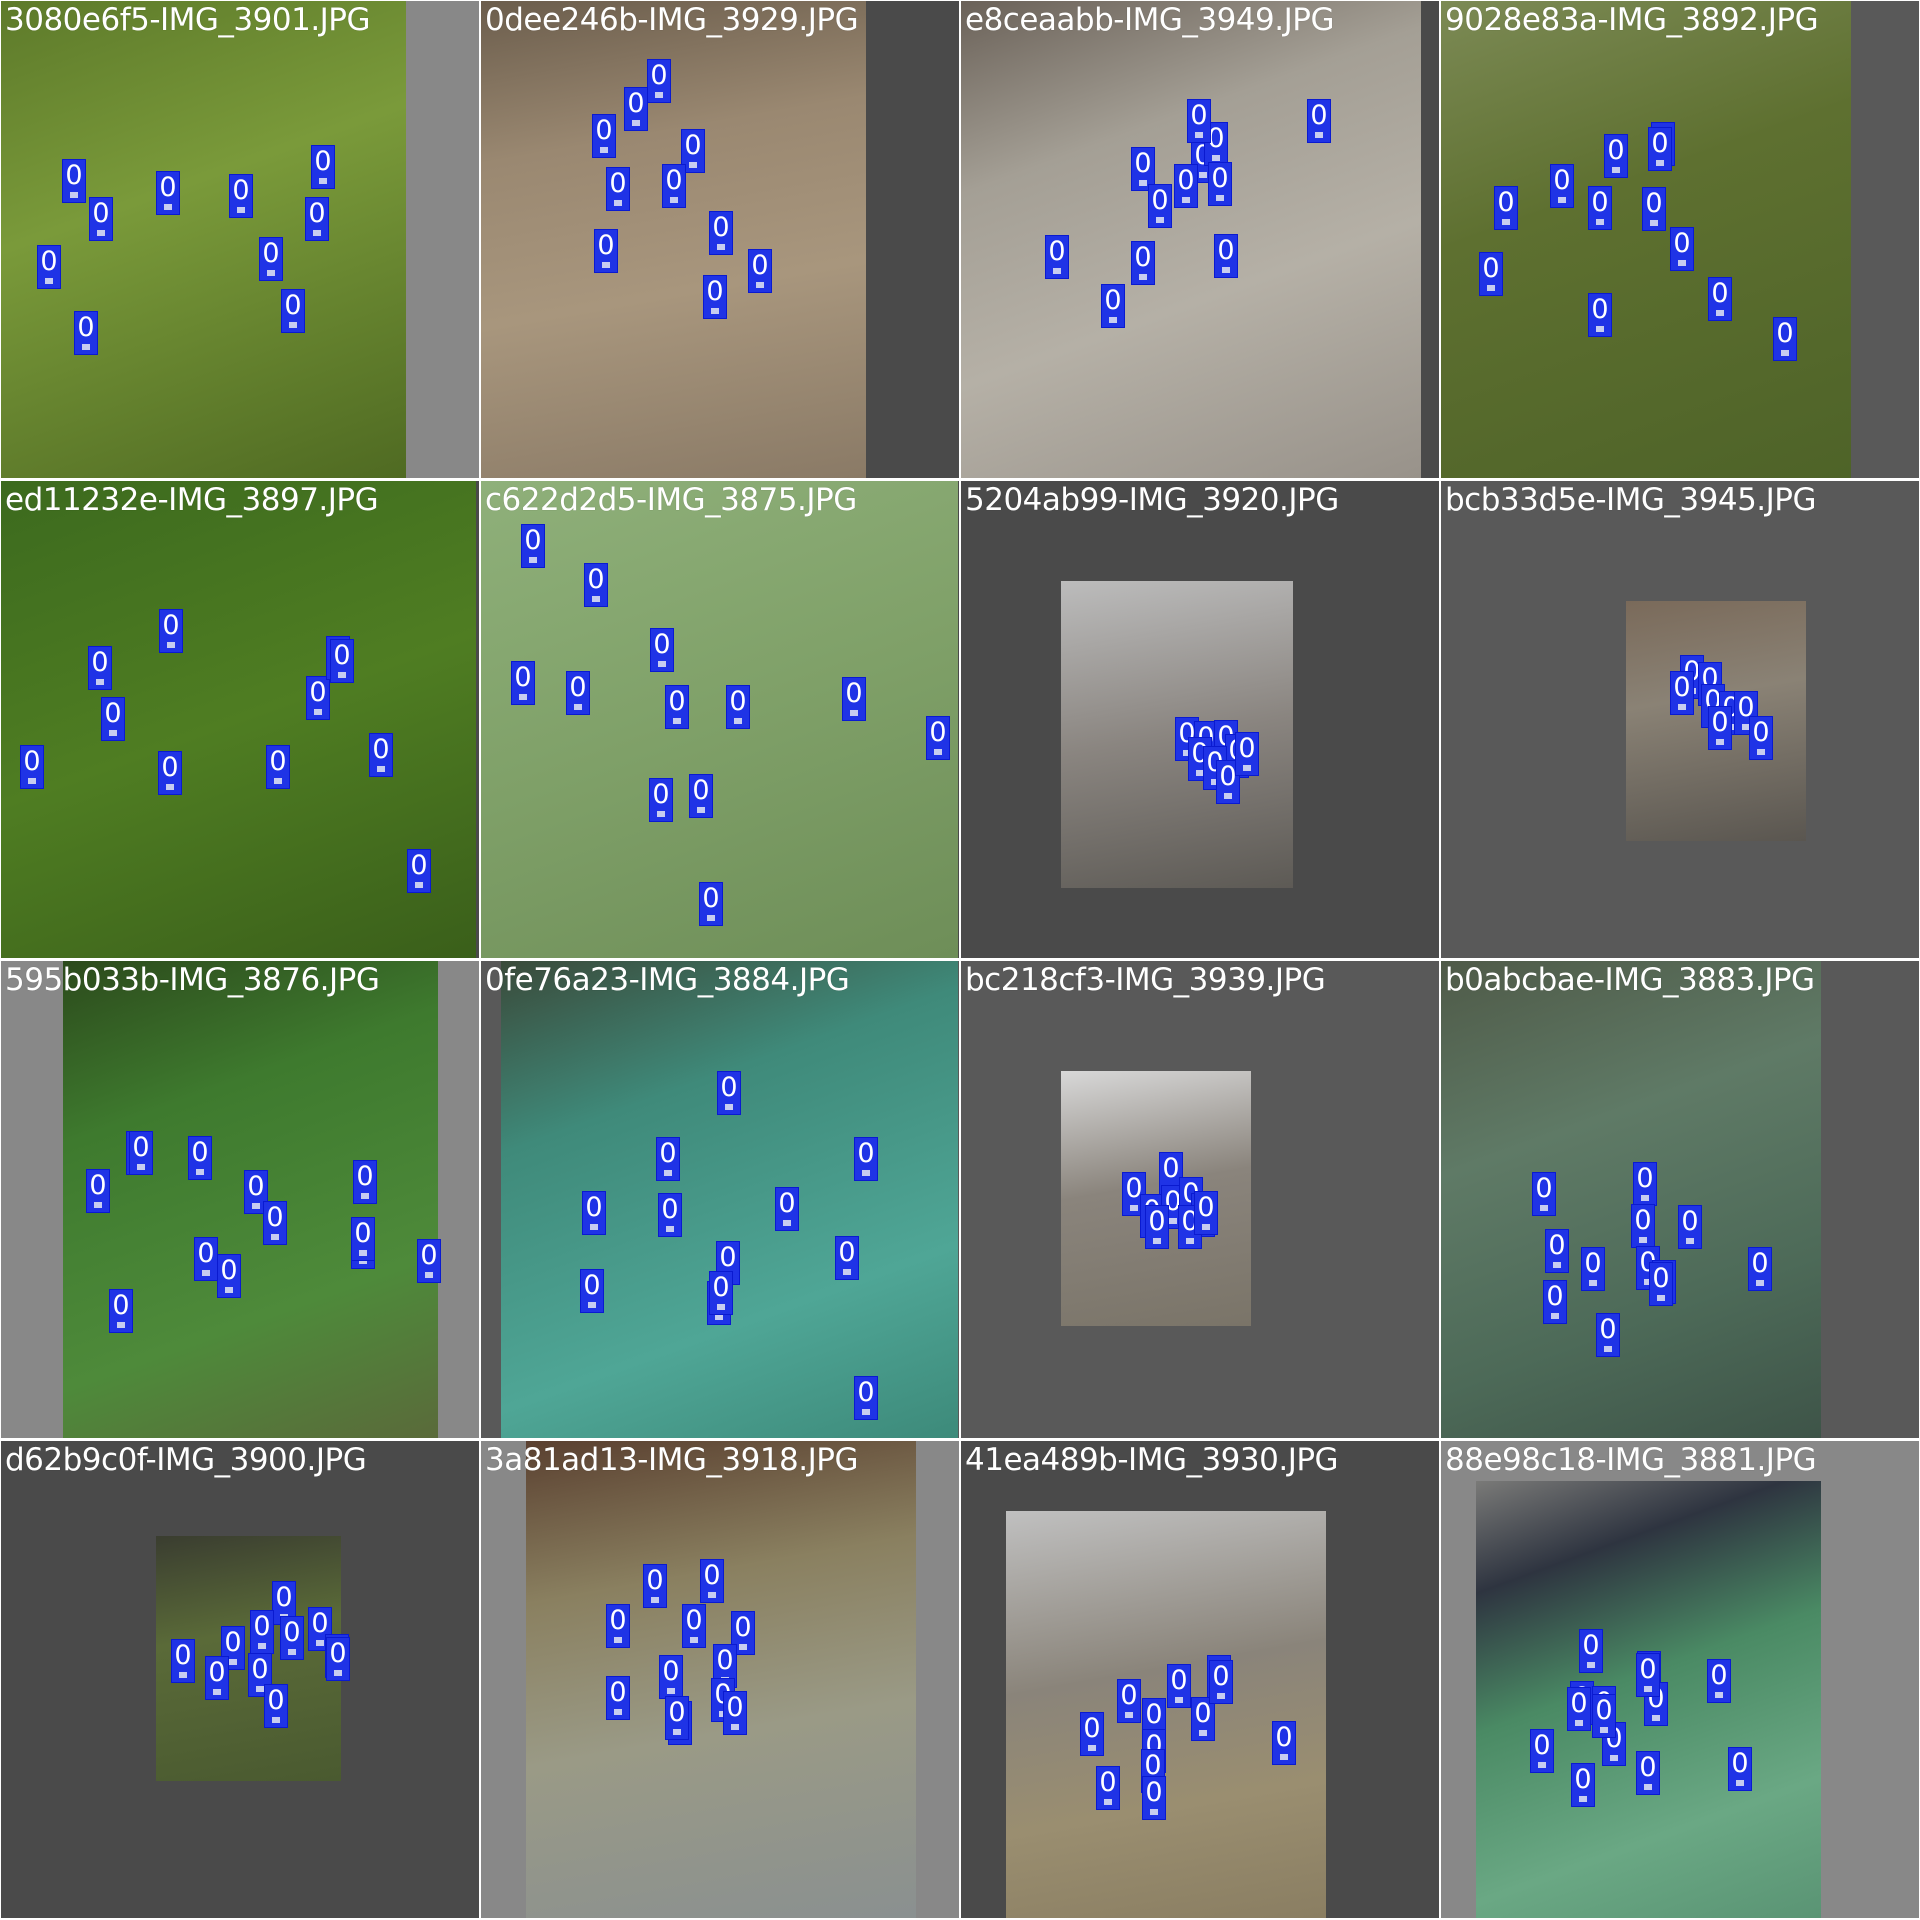 The image size is (1920, 1920). Describe the element at coordinates (1200, 719) in the screenshot. I see `image-tile: 000000005204ab99-IMG_3920.JPG` at that location.